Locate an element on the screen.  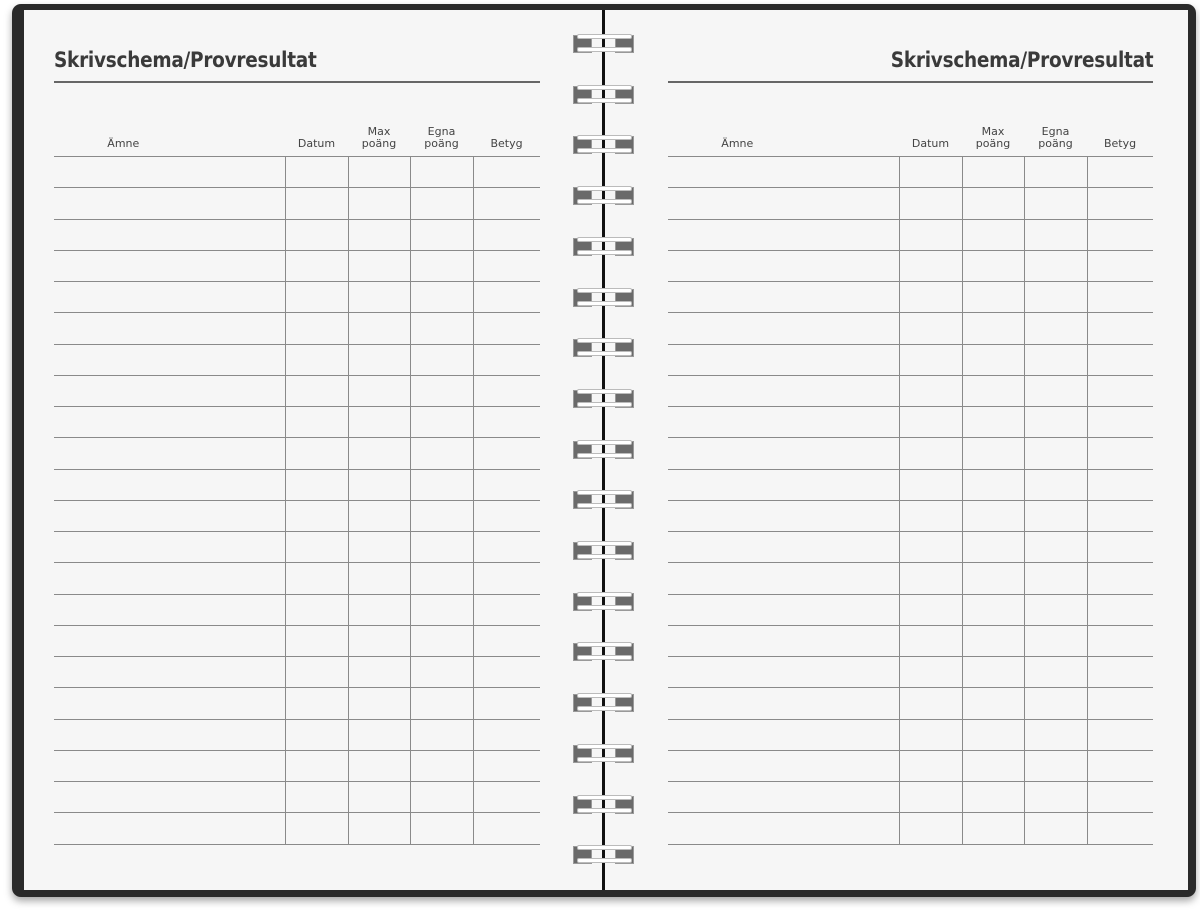
column-header-max-points: Max poäng is located at coordinates (993, 137).